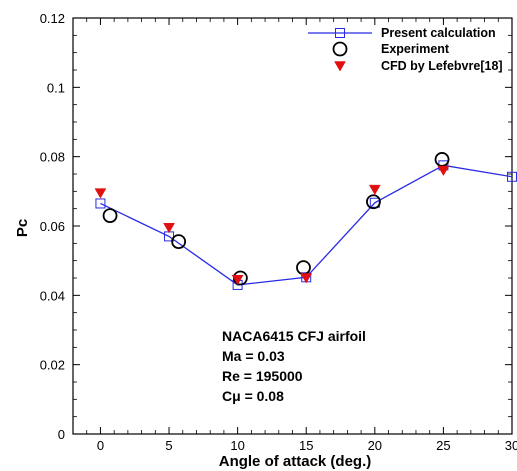 Image resolution: width=517 pixels, height=471 pixels. What do you see at coordinates (375, 445) in the screenshot?
I see `x-tick-label: 20` at bounding box center [375, 445].